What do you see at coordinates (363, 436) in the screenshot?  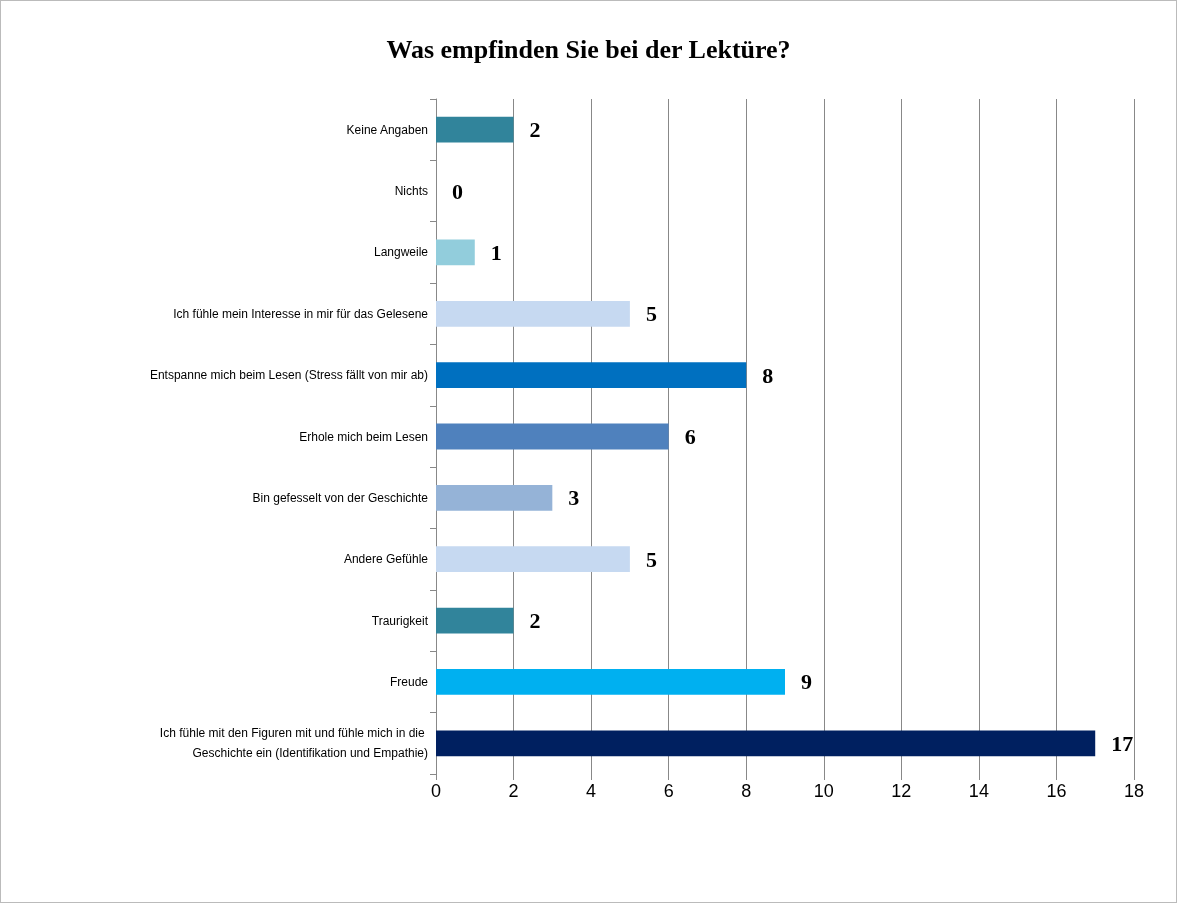 I see `y-tick-label: Erhole mich beim Lesen` at bounding box center [363, 436].